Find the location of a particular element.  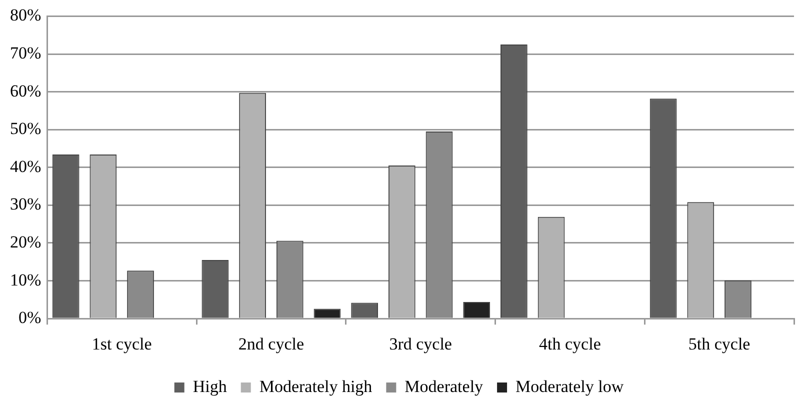

y-tick-label: 50% is located at coordinates (26, 128).